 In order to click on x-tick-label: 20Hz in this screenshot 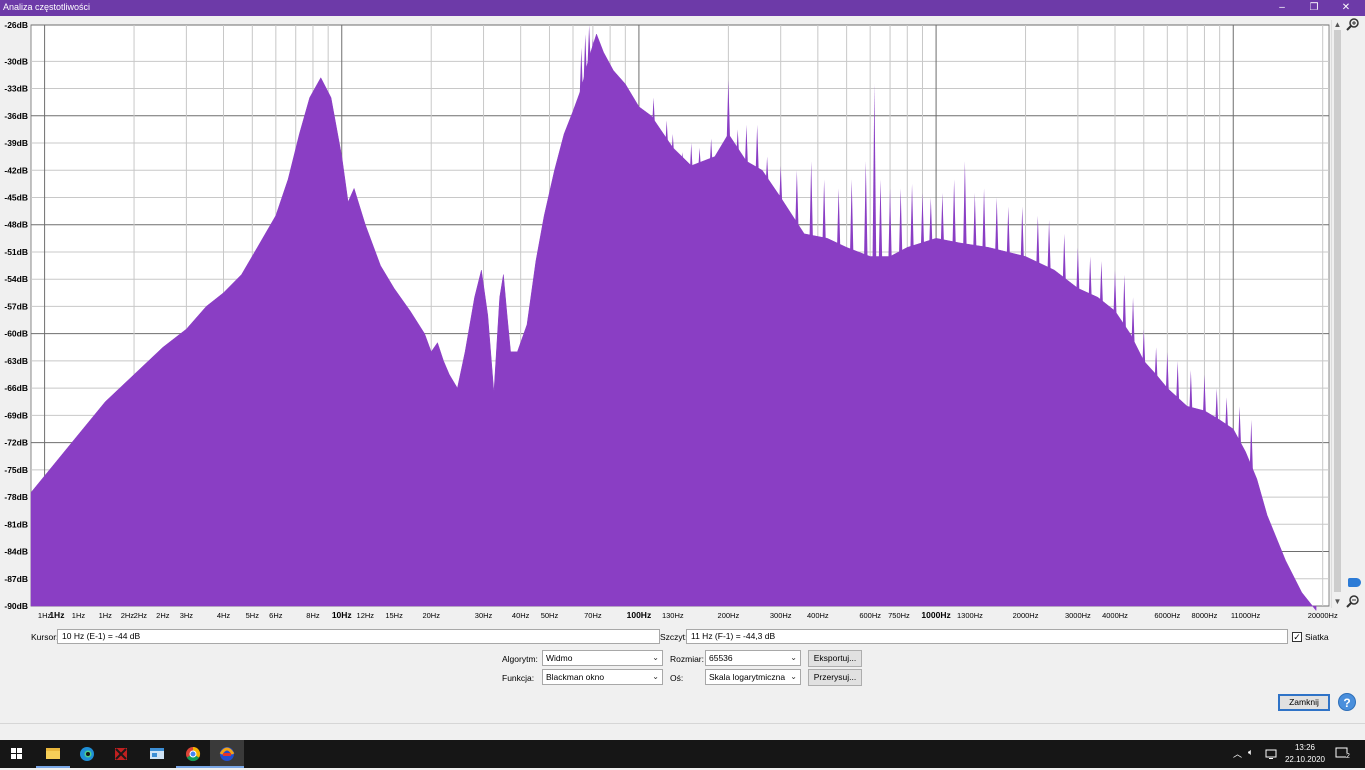, I will do `click(431, 615)`.